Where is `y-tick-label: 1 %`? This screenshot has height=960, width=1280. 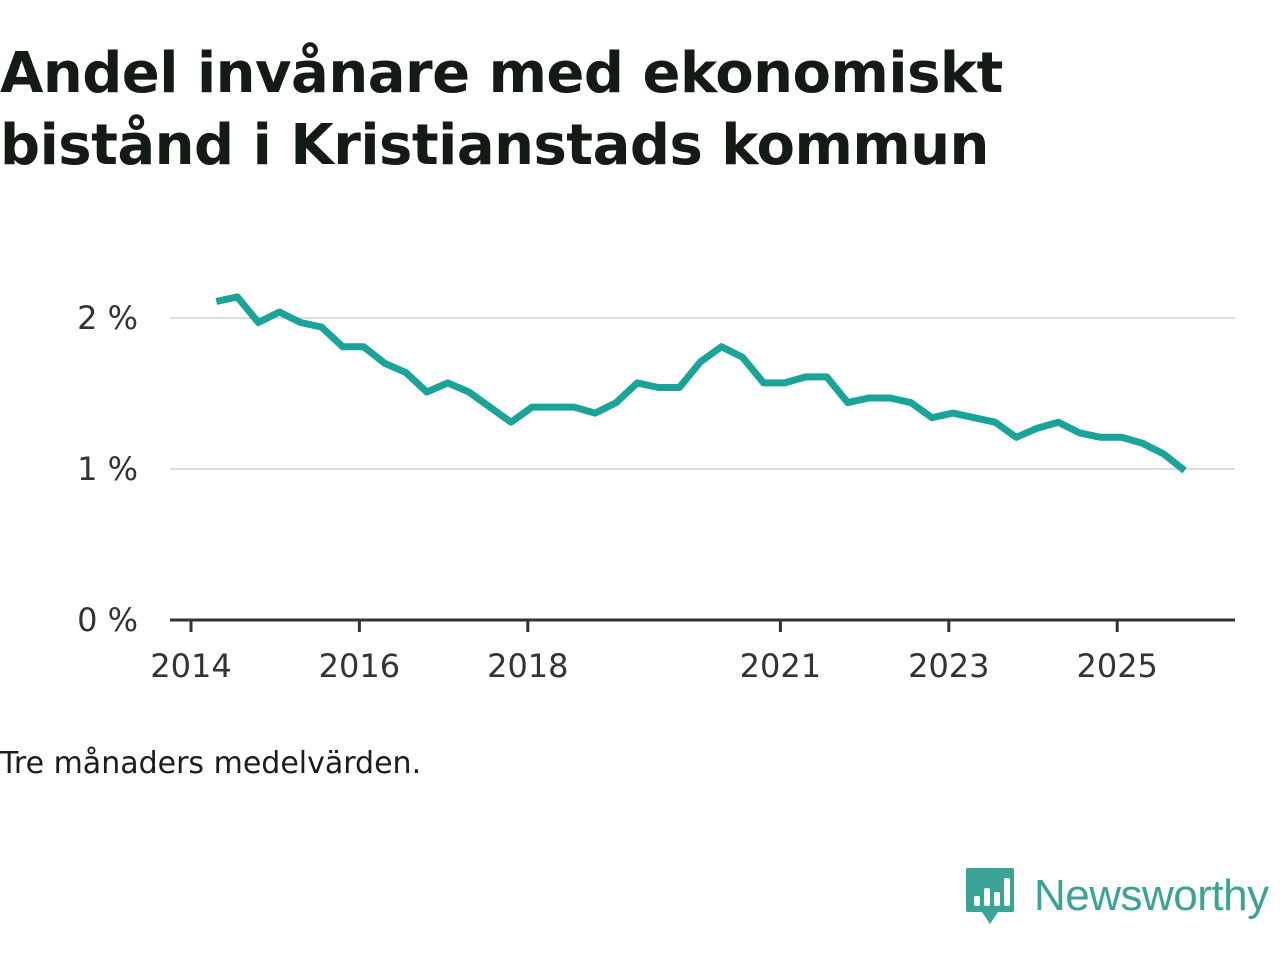 y-tick-label: 1 % is located at coordinates (107, 469).